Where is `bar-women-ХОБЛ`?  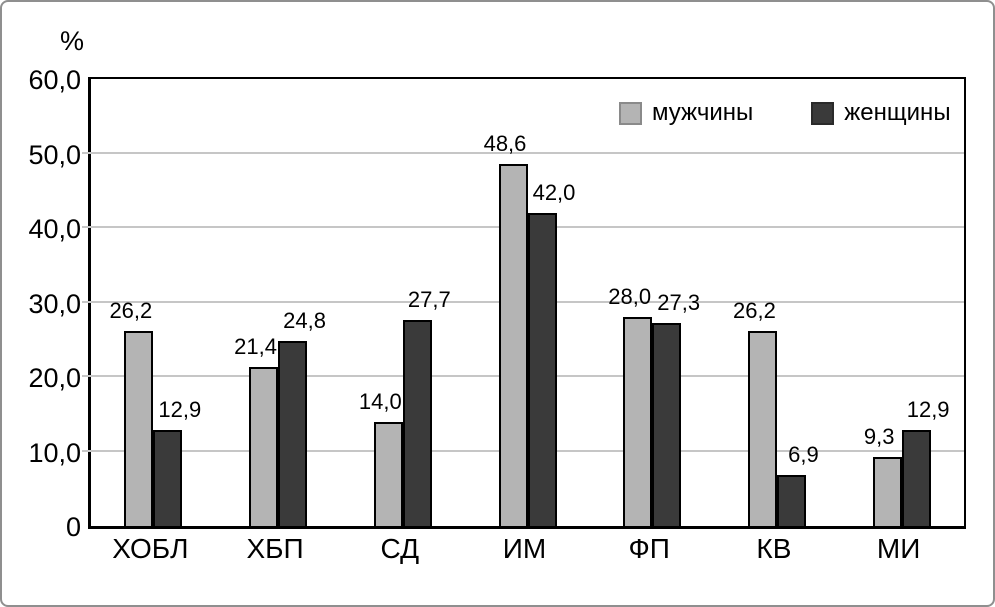
bar-women-ХОБЛ is located at coordinates (168, 477).